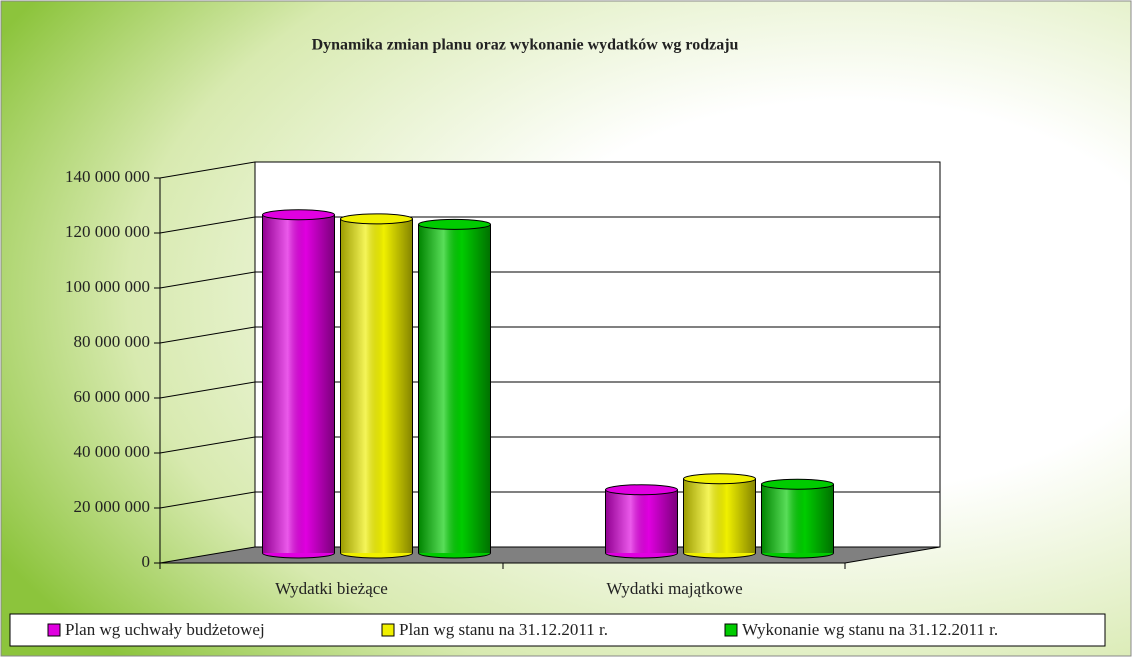  I want to click on y-tick-label: 100 000 000, so click(107, 286).